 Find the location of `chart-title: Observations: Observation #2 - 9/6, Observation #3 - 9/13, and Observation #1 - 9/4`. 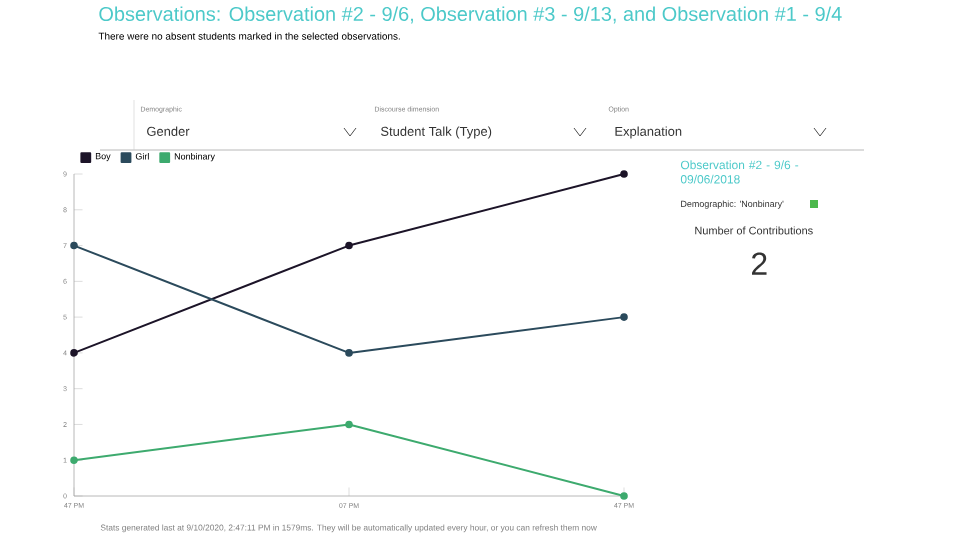

chart-title: Observations: Observation #2 - 9/6, Observation #3 - 9/13, and Observation #1 - 9/4 is located at coordinates (470, 15).